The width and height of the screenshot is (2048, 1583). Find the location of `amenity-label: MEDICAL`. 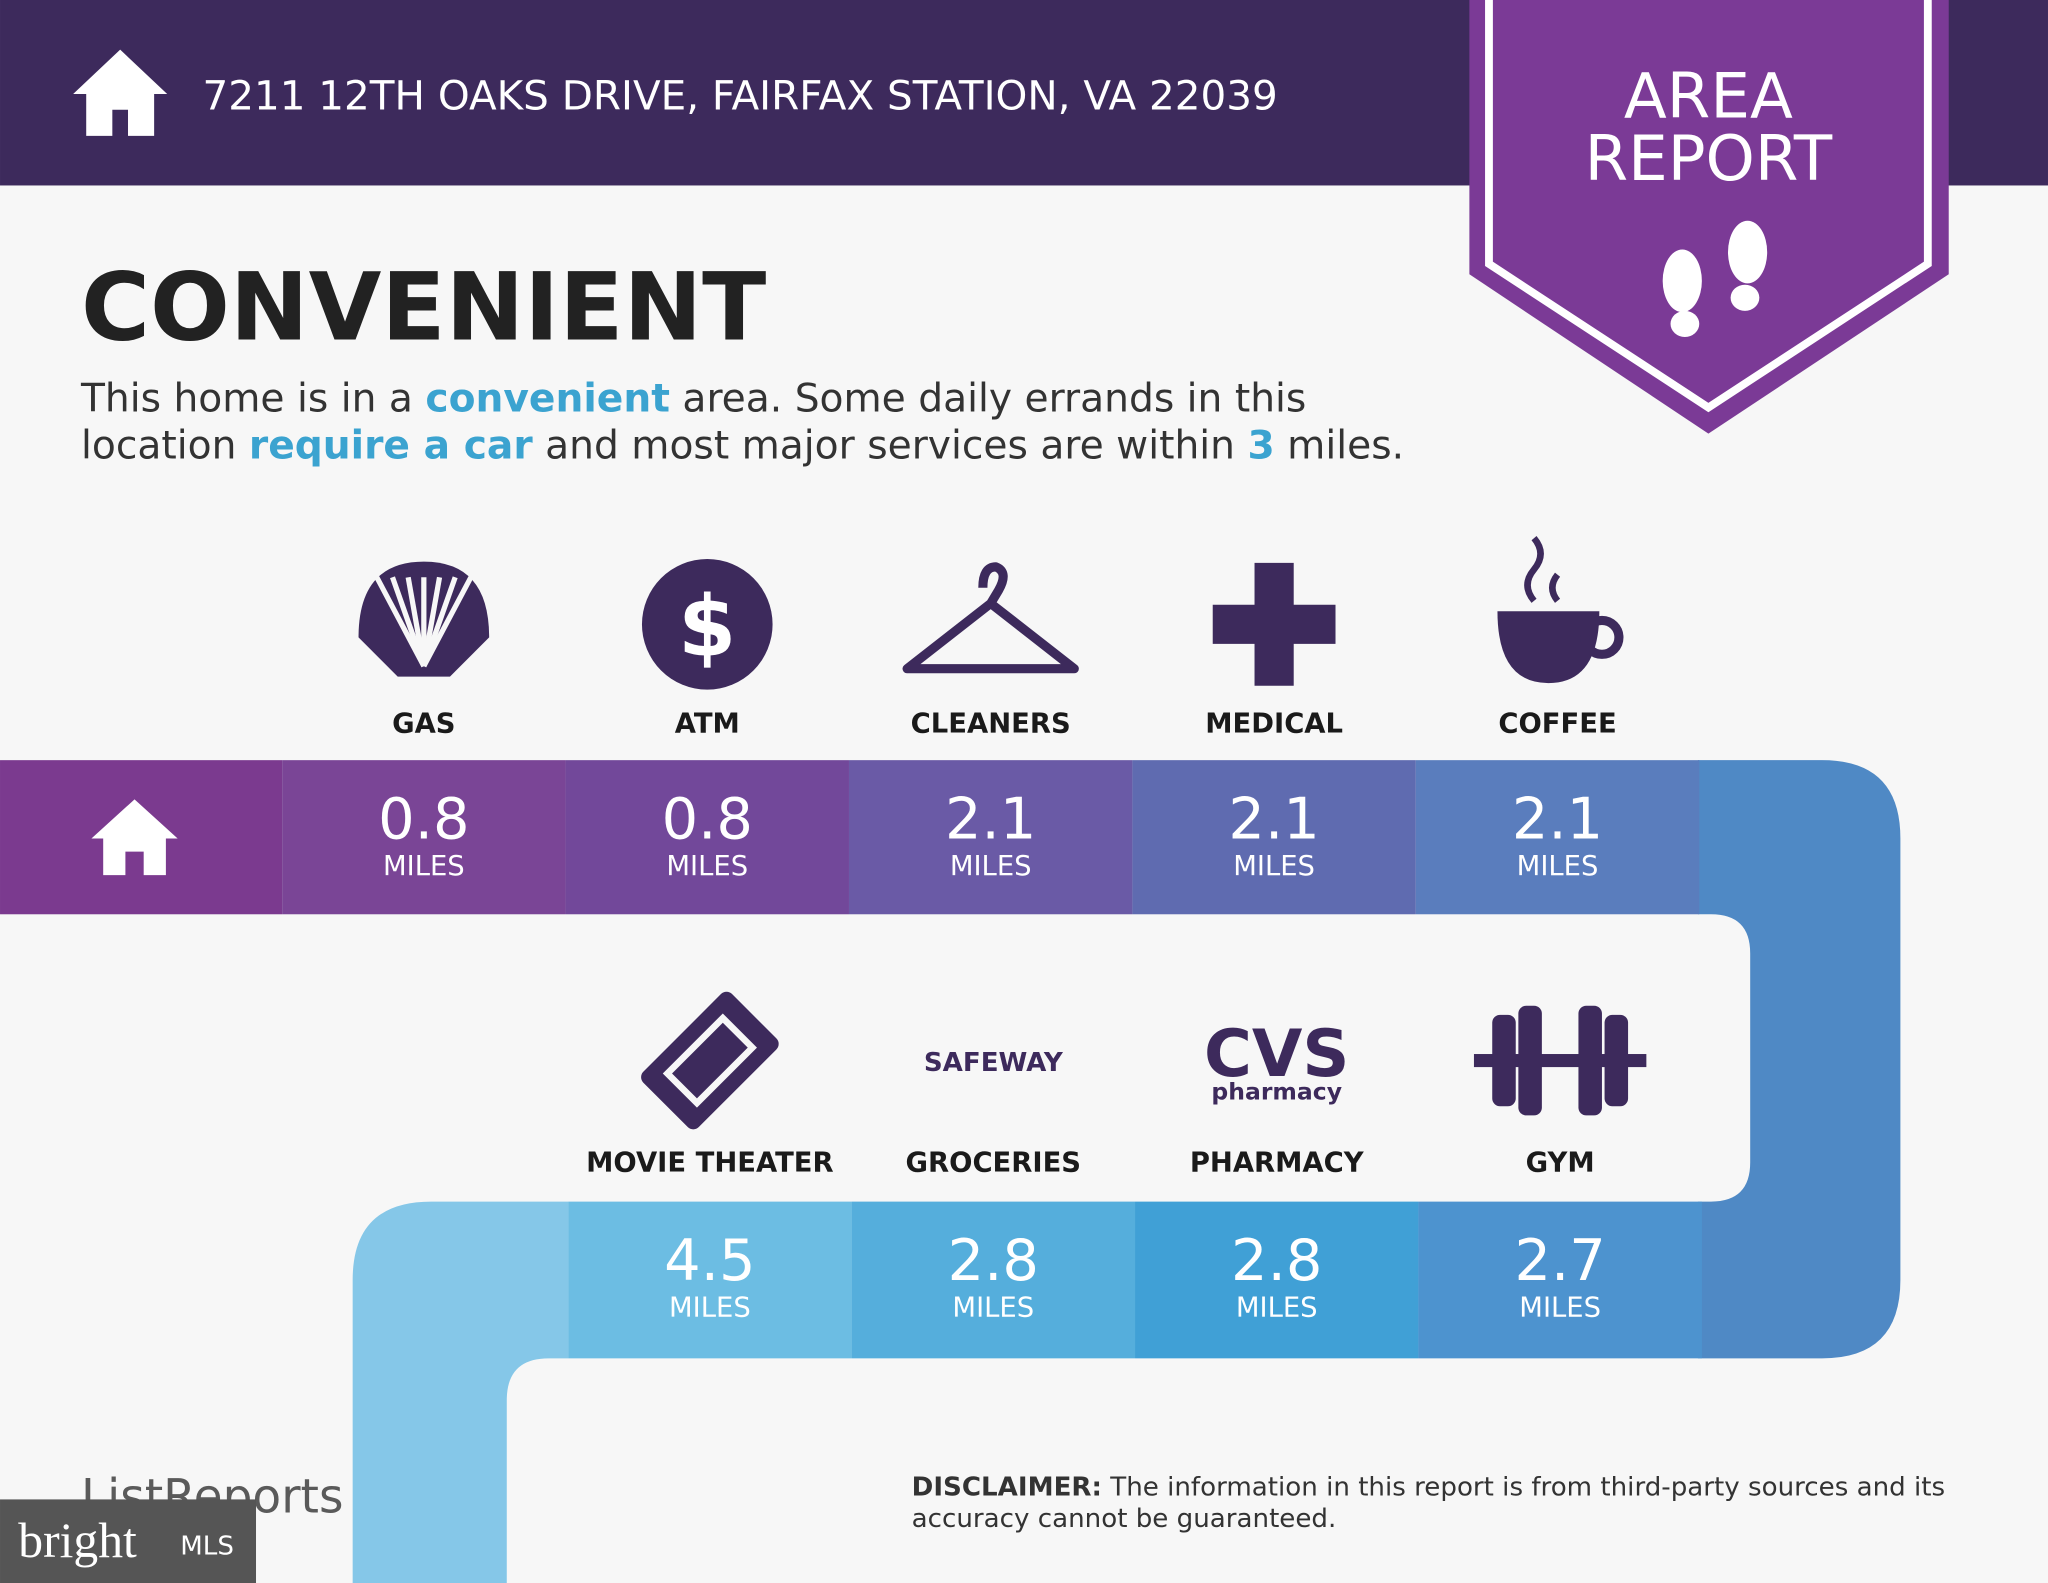

amenity-label: MEDICAL is located at coordinates (1274, 724).